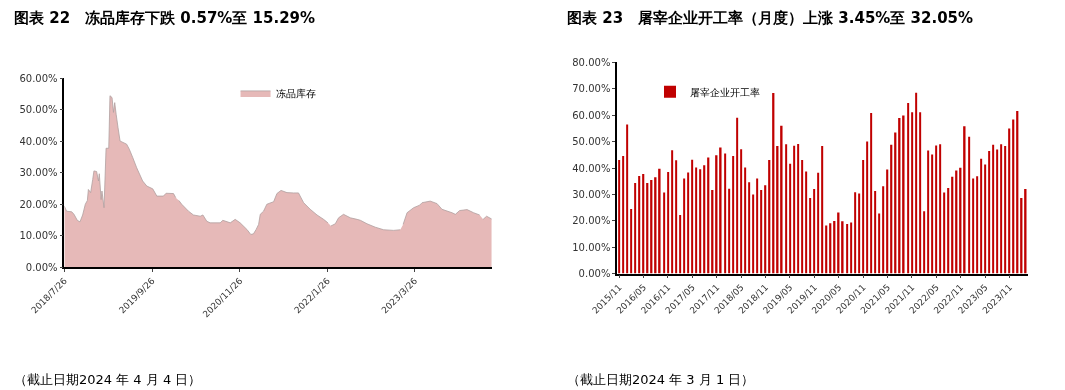 Image resolution: width=1065 pixels, height=390 pixels. Describe the element at coordinates (725, 92) in the screenshot. I see `legend-label: 屠宰企业开工率` at that location.